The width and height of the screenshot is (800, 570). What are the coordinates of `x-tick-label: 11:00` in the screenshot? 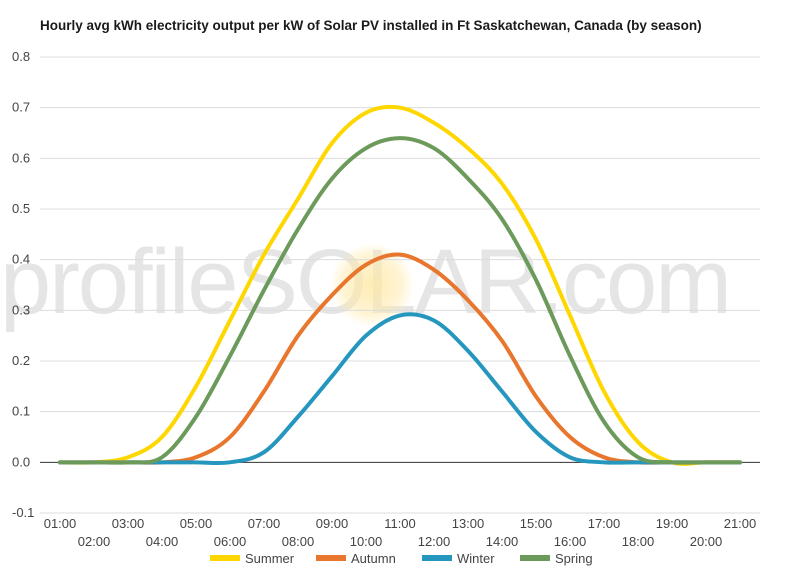 It's located at (400, 523).